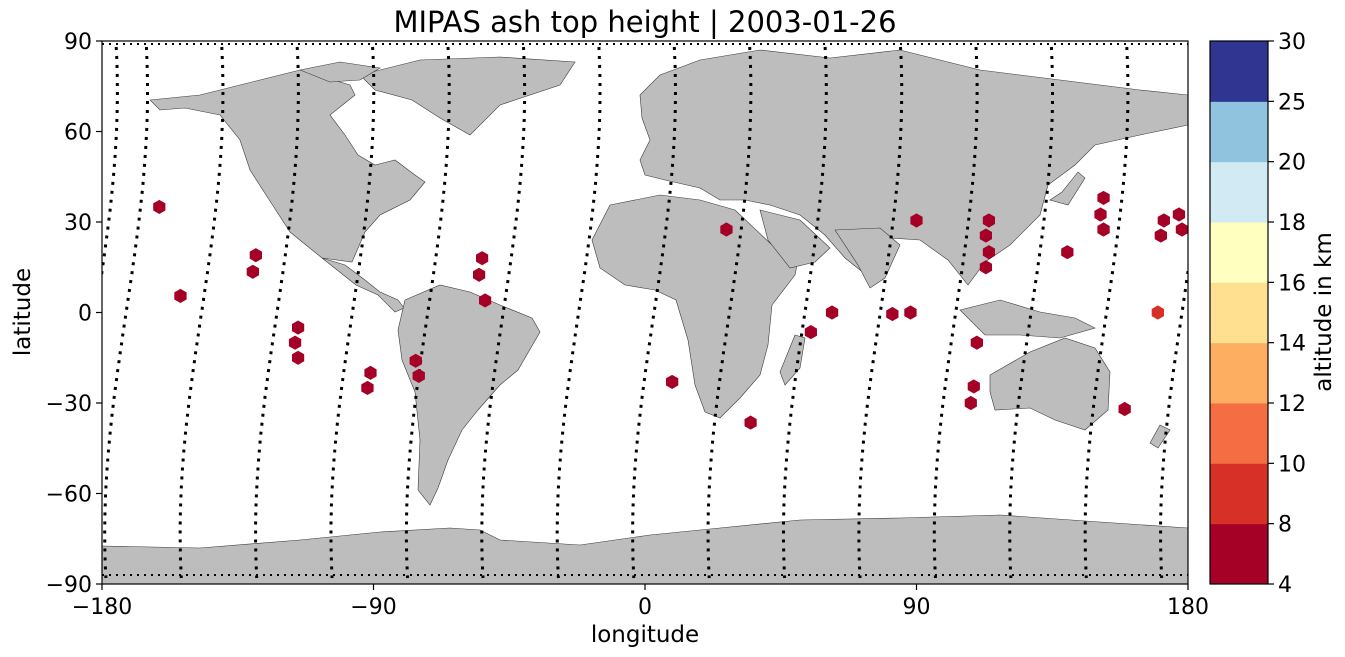 The height and width of the screenshot is (657, 1345). What do you see at coordinates (1292, 42) in the screenshot?
I see `colorbar-tick-label: 30` at bounding box center [1292, 42].